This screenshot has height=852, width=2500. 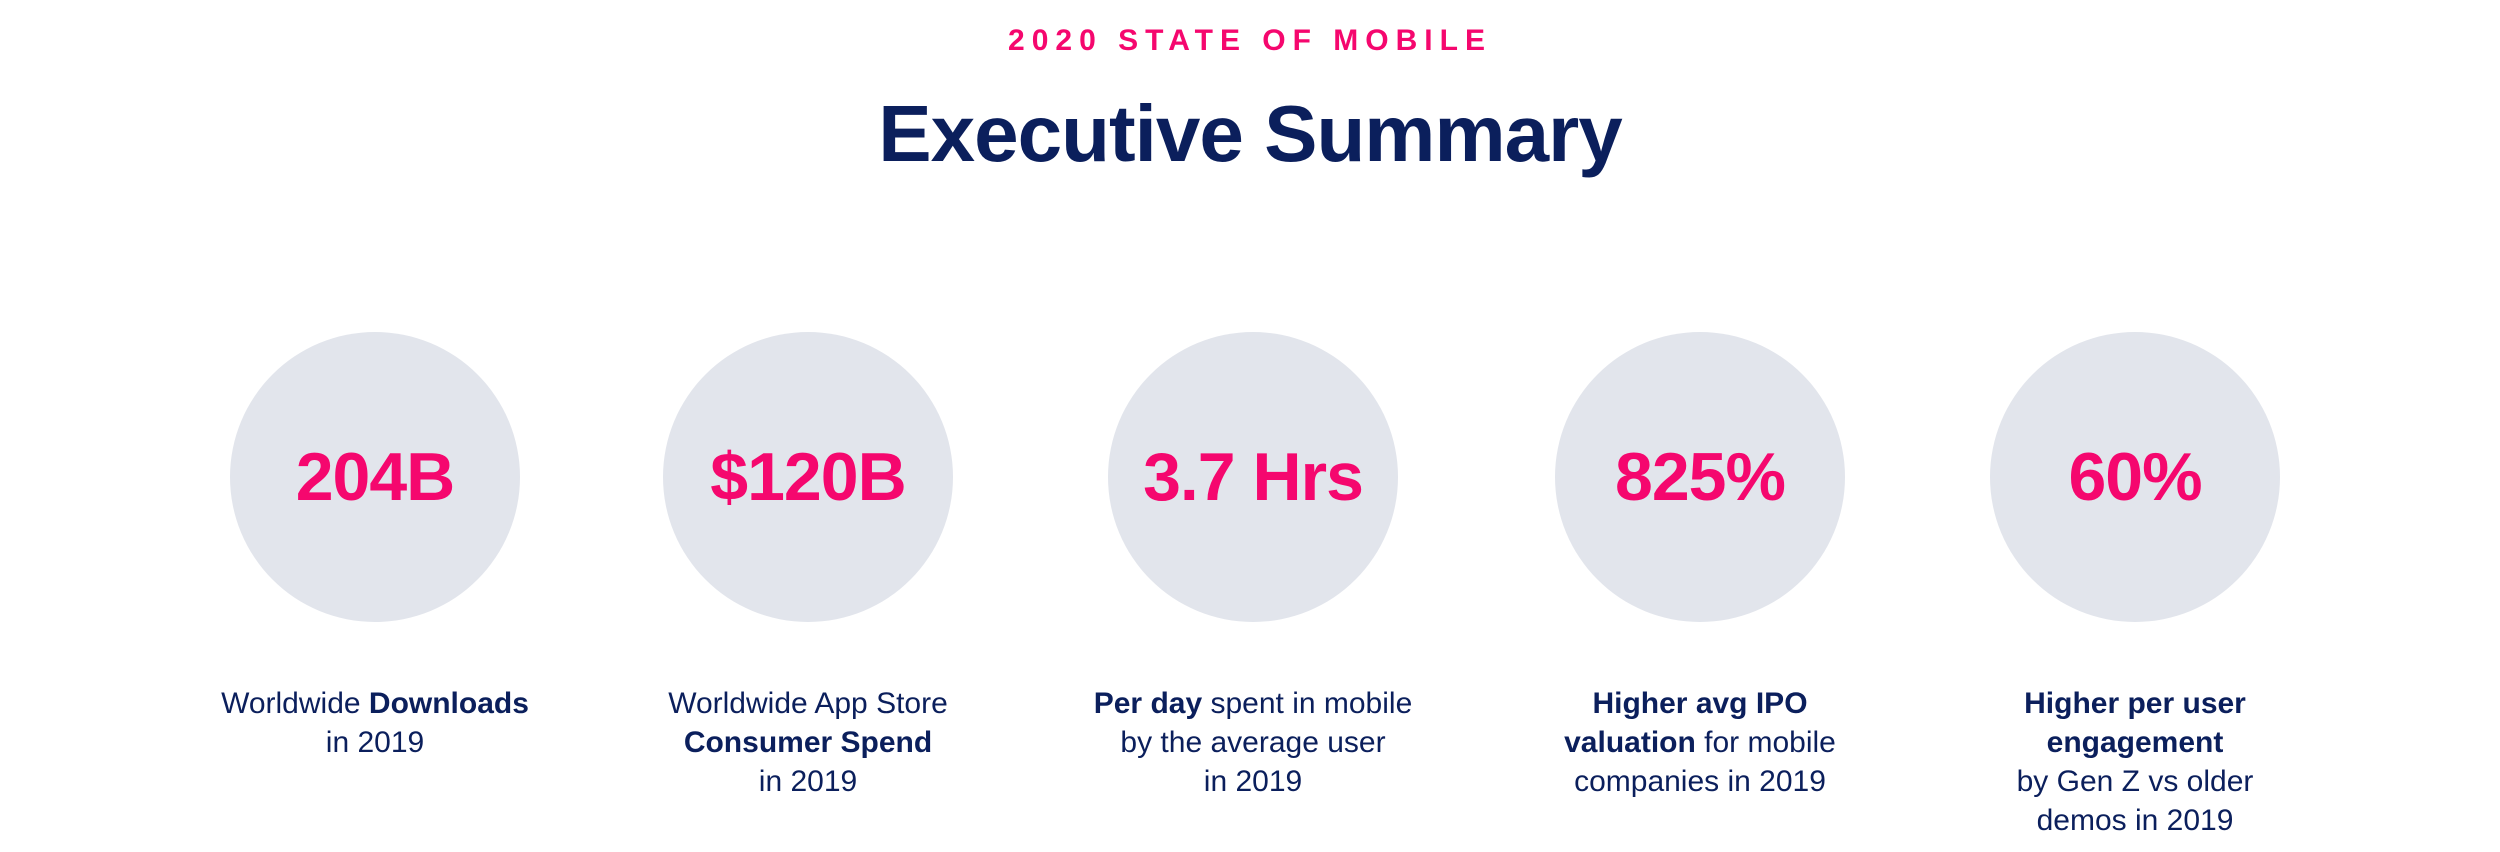 I want to click on caption-text: by the average user, so click(x=1253, y=742).